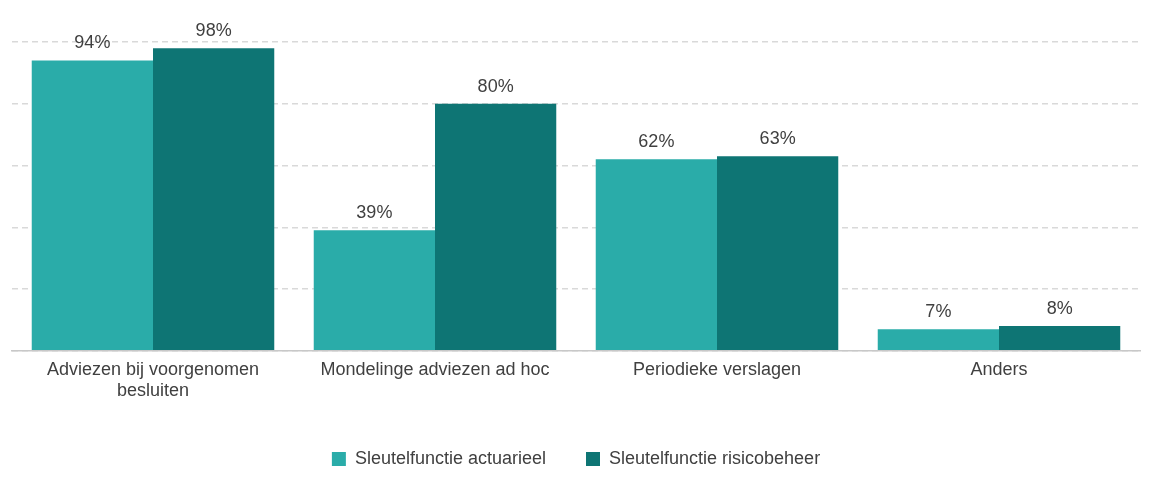 The image size is (1152, 488). What do you see at coordinates (656, 141) in the screenshot?
I see `data-label: 62%` at bounding box center [656, 141].